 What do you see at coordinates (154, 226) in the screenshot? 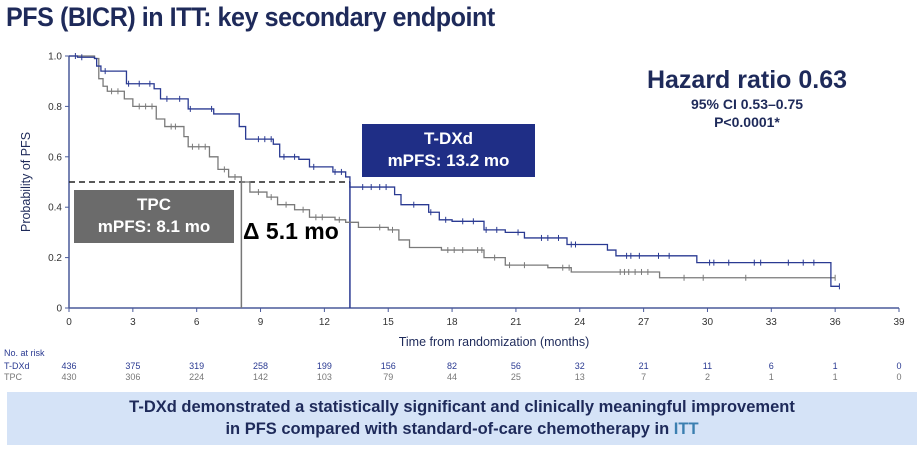
I see `tpc-box-median: mPFS: 8.1 mo` at bounding box center [154, 226].